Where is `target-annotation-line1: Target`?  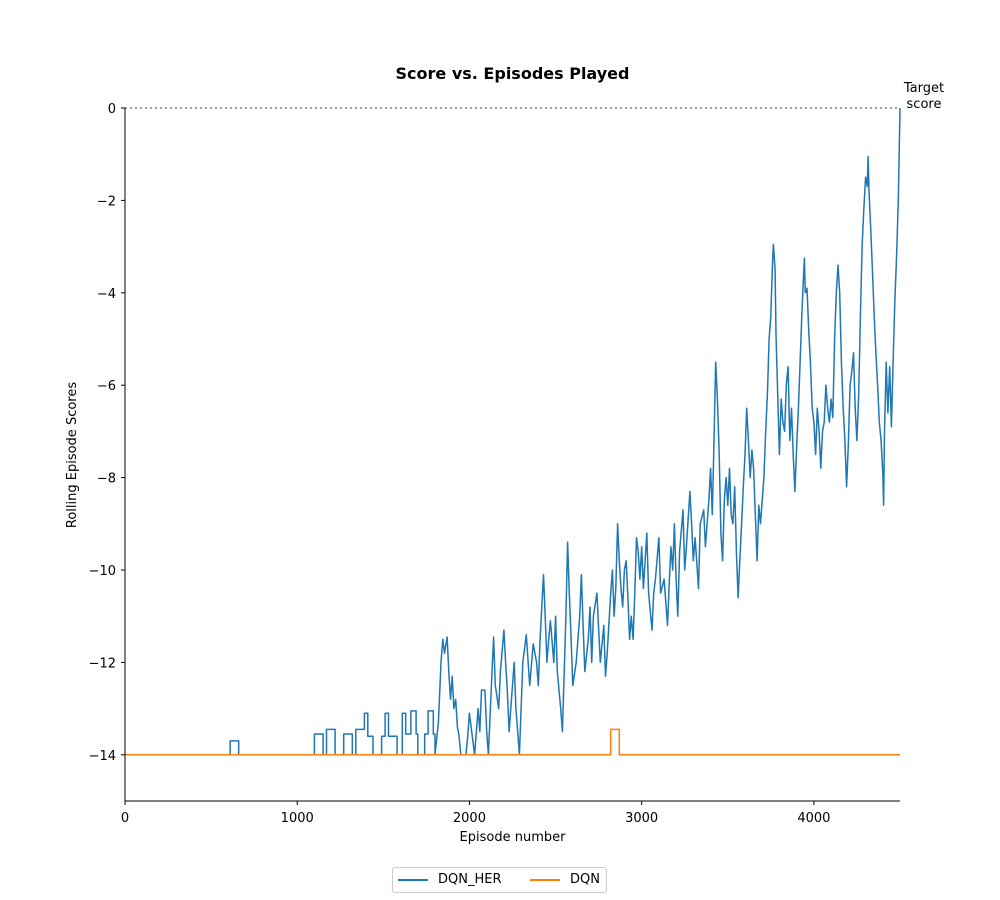 target-annotation-line1: Target is located at coordinates (923, 88).